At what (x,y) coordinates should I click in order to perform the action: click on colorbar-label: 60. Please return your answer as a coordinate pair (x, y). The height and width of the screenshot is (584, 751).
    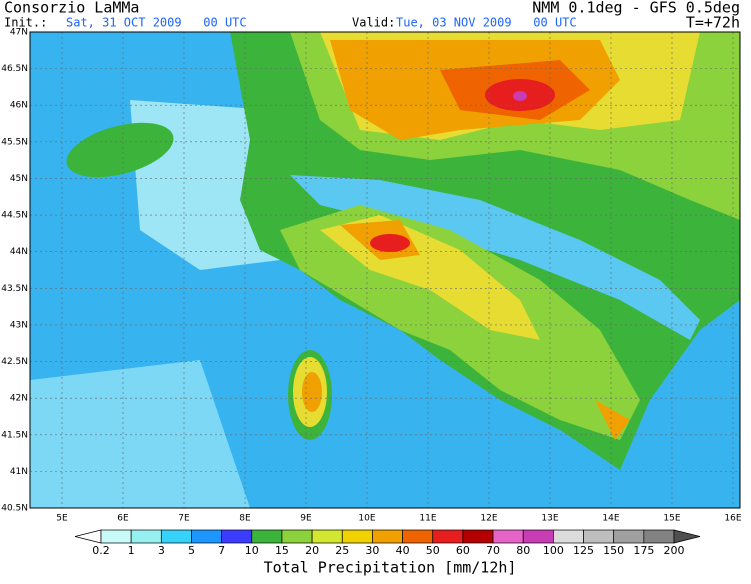
    Looking at the image, I should click on (463, 550).